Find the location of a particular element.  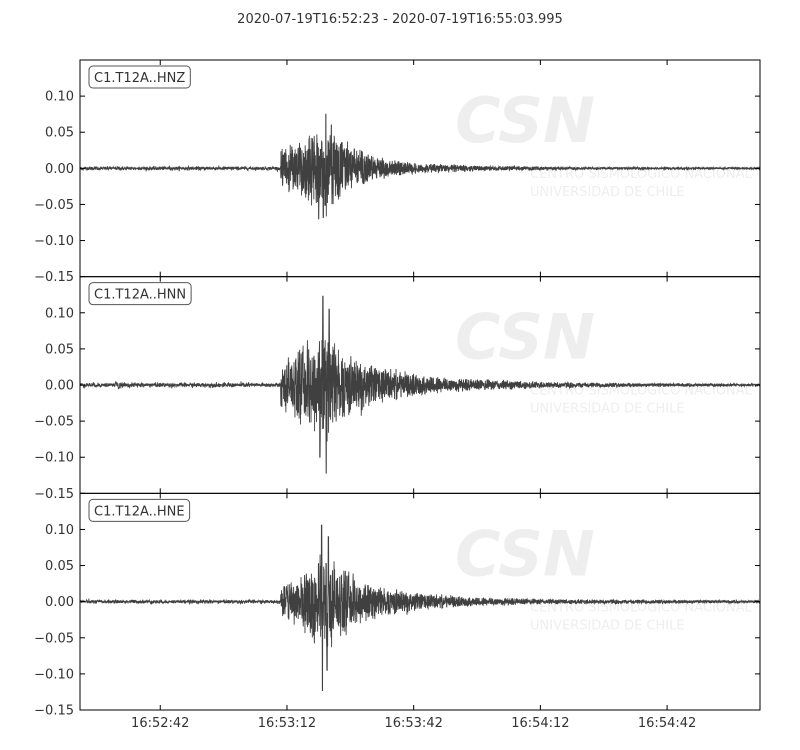

x-tick-label: 16:54:42 is located at coordinates (667, 723).